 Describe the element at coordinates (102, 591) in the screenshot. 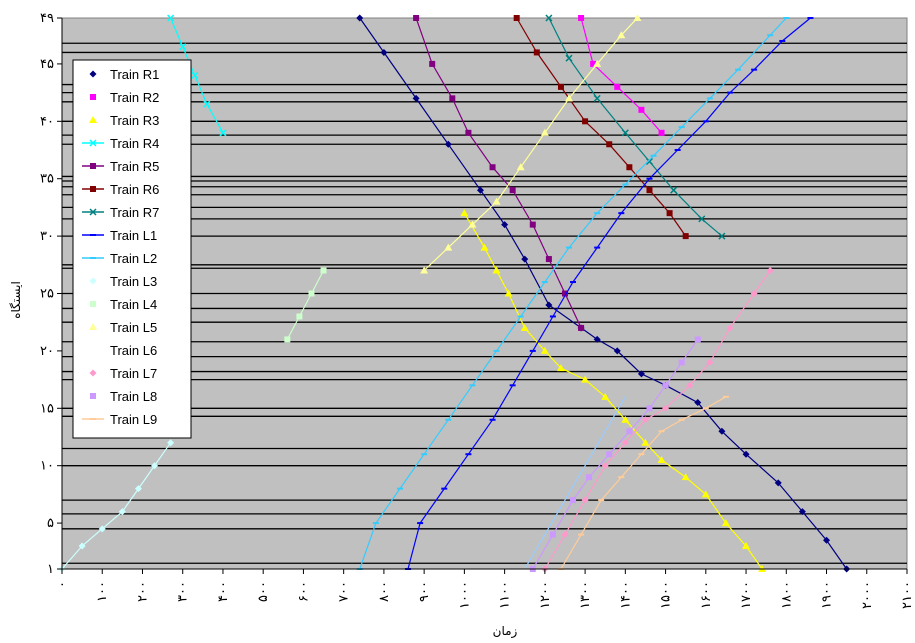

I see `x-tick-label: ۱۰۰` at that location.